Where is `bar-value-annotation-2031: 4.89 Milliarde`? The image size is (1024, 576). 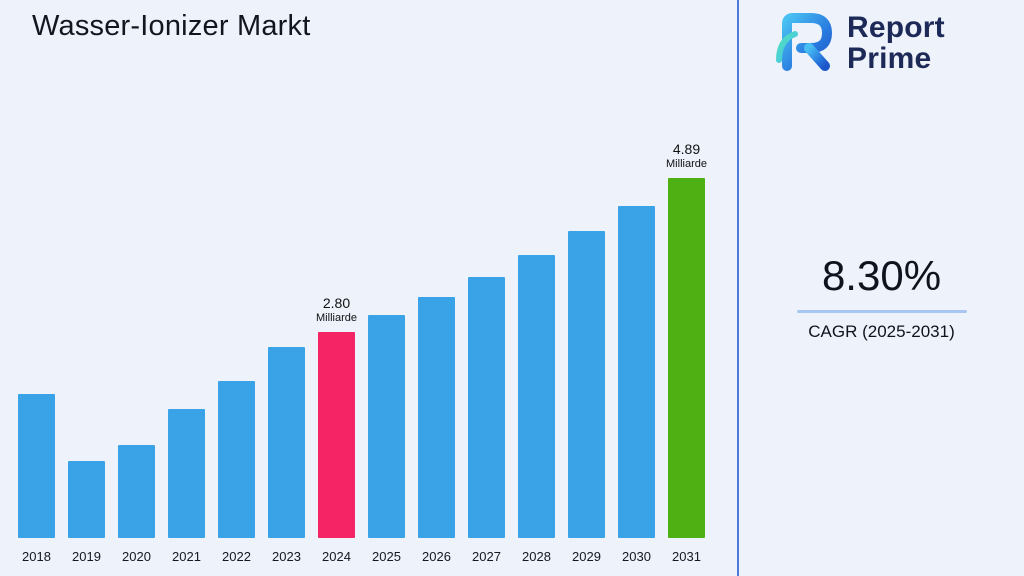
bar-value-annotation-2031: 4.89 Milliarde is located at coordinates (686, 156).